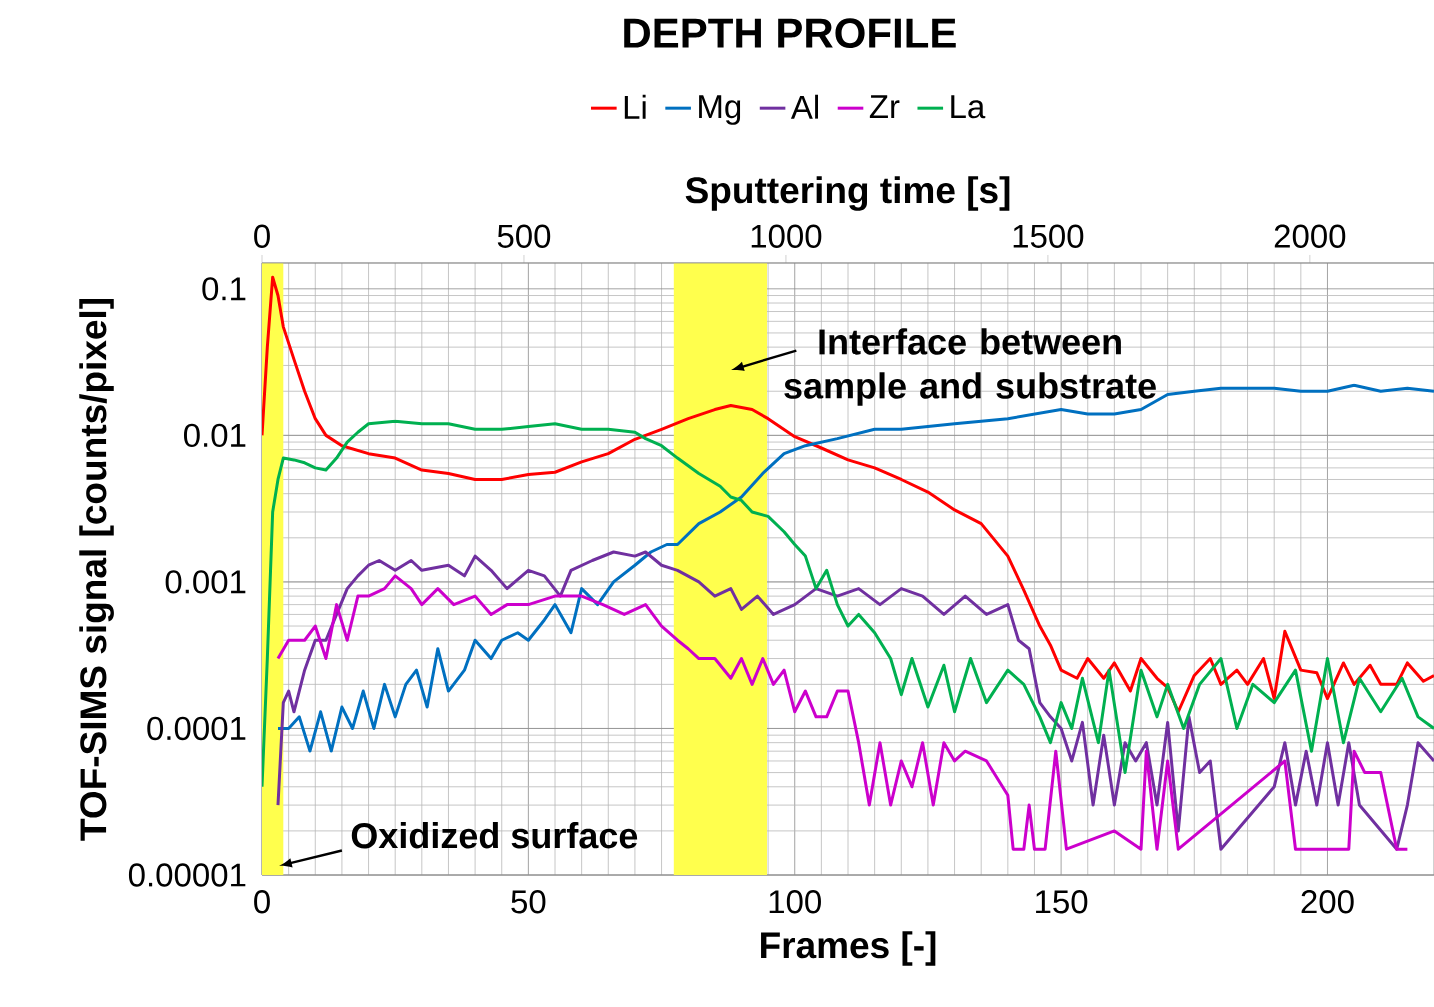 The width and height of the screenshot is (1434, 1007). Describe the element at coordinates (1310, 236) in the screenshot. I see `x2-tick-label: 2000` at that location.